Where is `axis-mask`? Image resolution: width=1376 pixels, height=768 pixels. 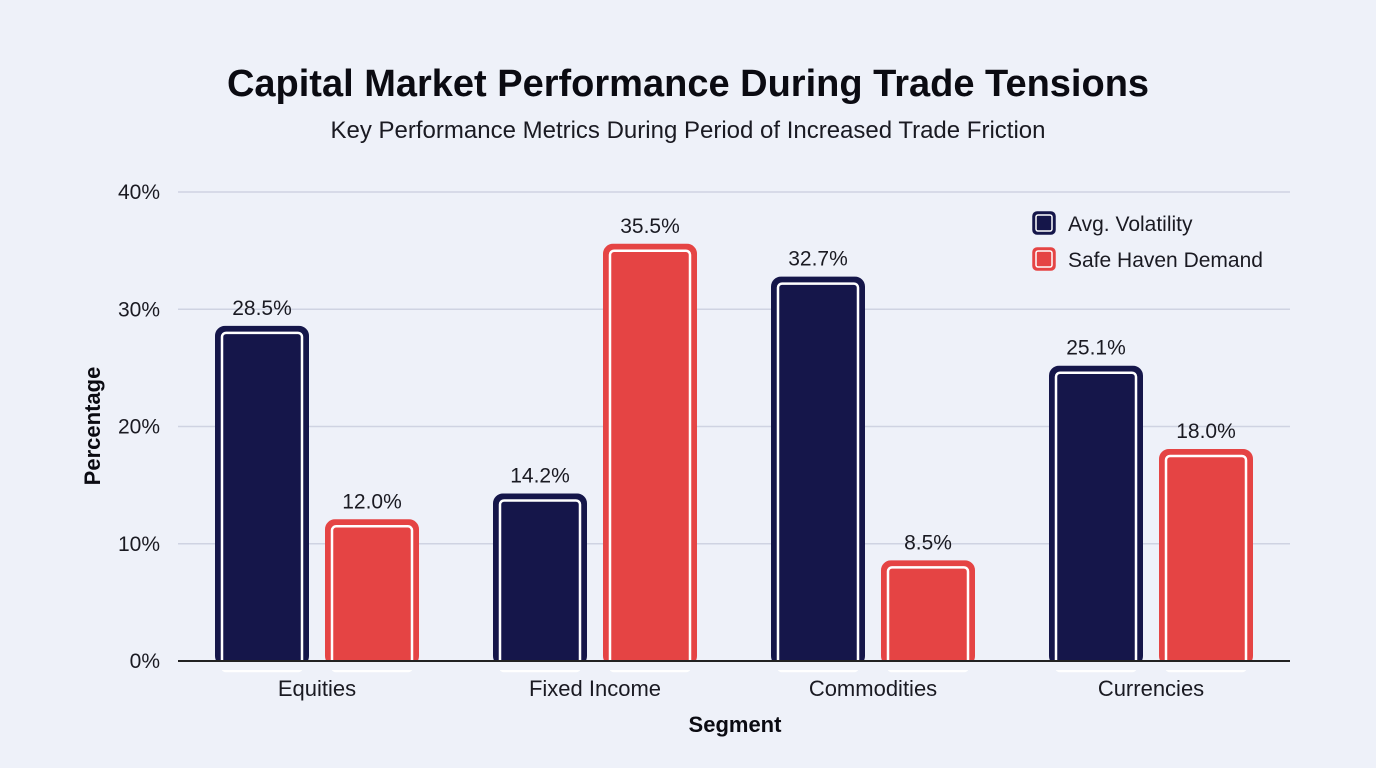 axis-mask is located at coordinates (734, 666).